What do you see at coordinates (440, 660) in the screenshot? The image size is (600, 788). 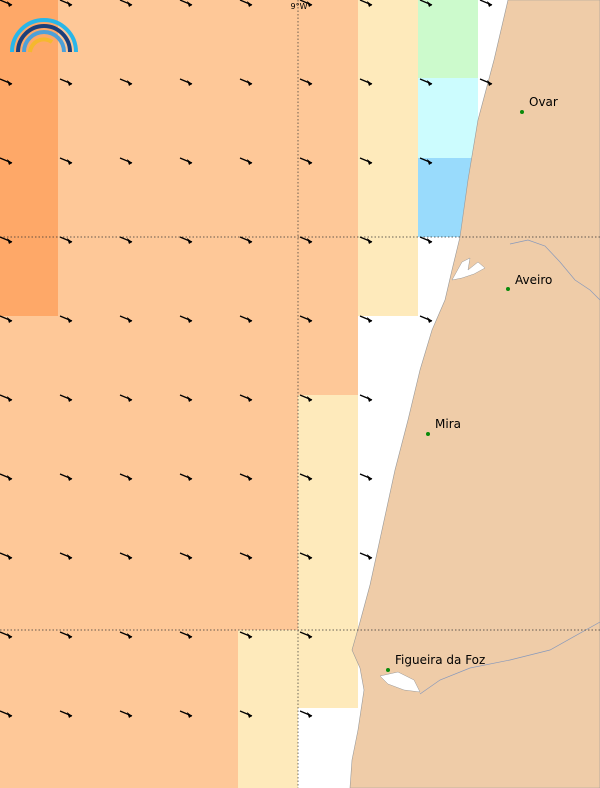 I see `place-label: Figueira da Foz` at bounding box center [440, 660].